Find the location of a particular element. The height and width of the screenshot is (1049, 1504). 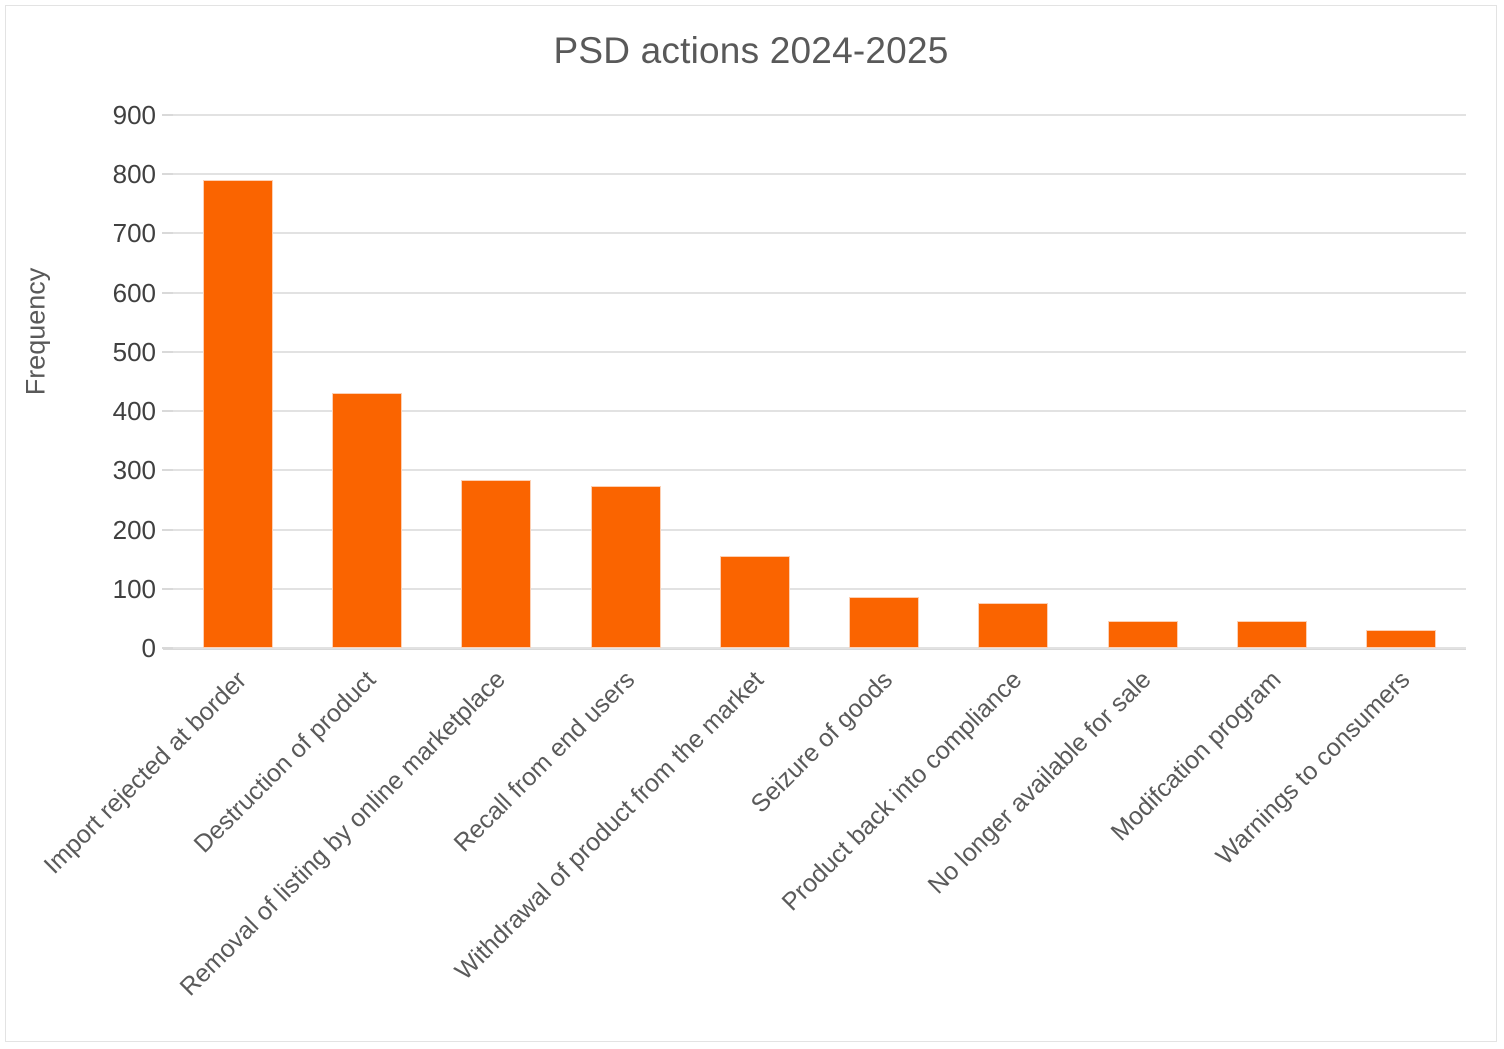

y-axis-tick-label: 300 is located at coordinates (134, 470).